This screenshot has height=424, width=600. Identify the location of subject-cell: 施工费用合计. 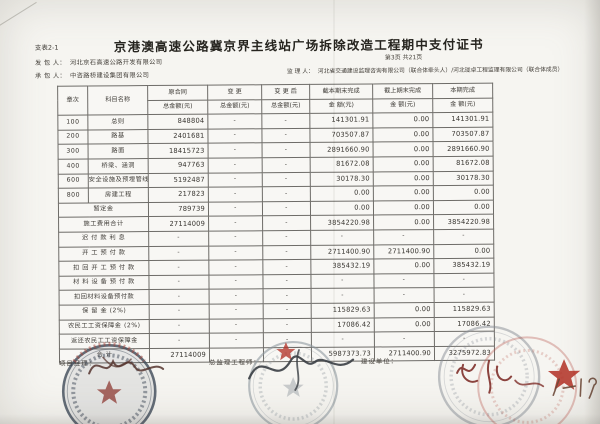
(103, 224).